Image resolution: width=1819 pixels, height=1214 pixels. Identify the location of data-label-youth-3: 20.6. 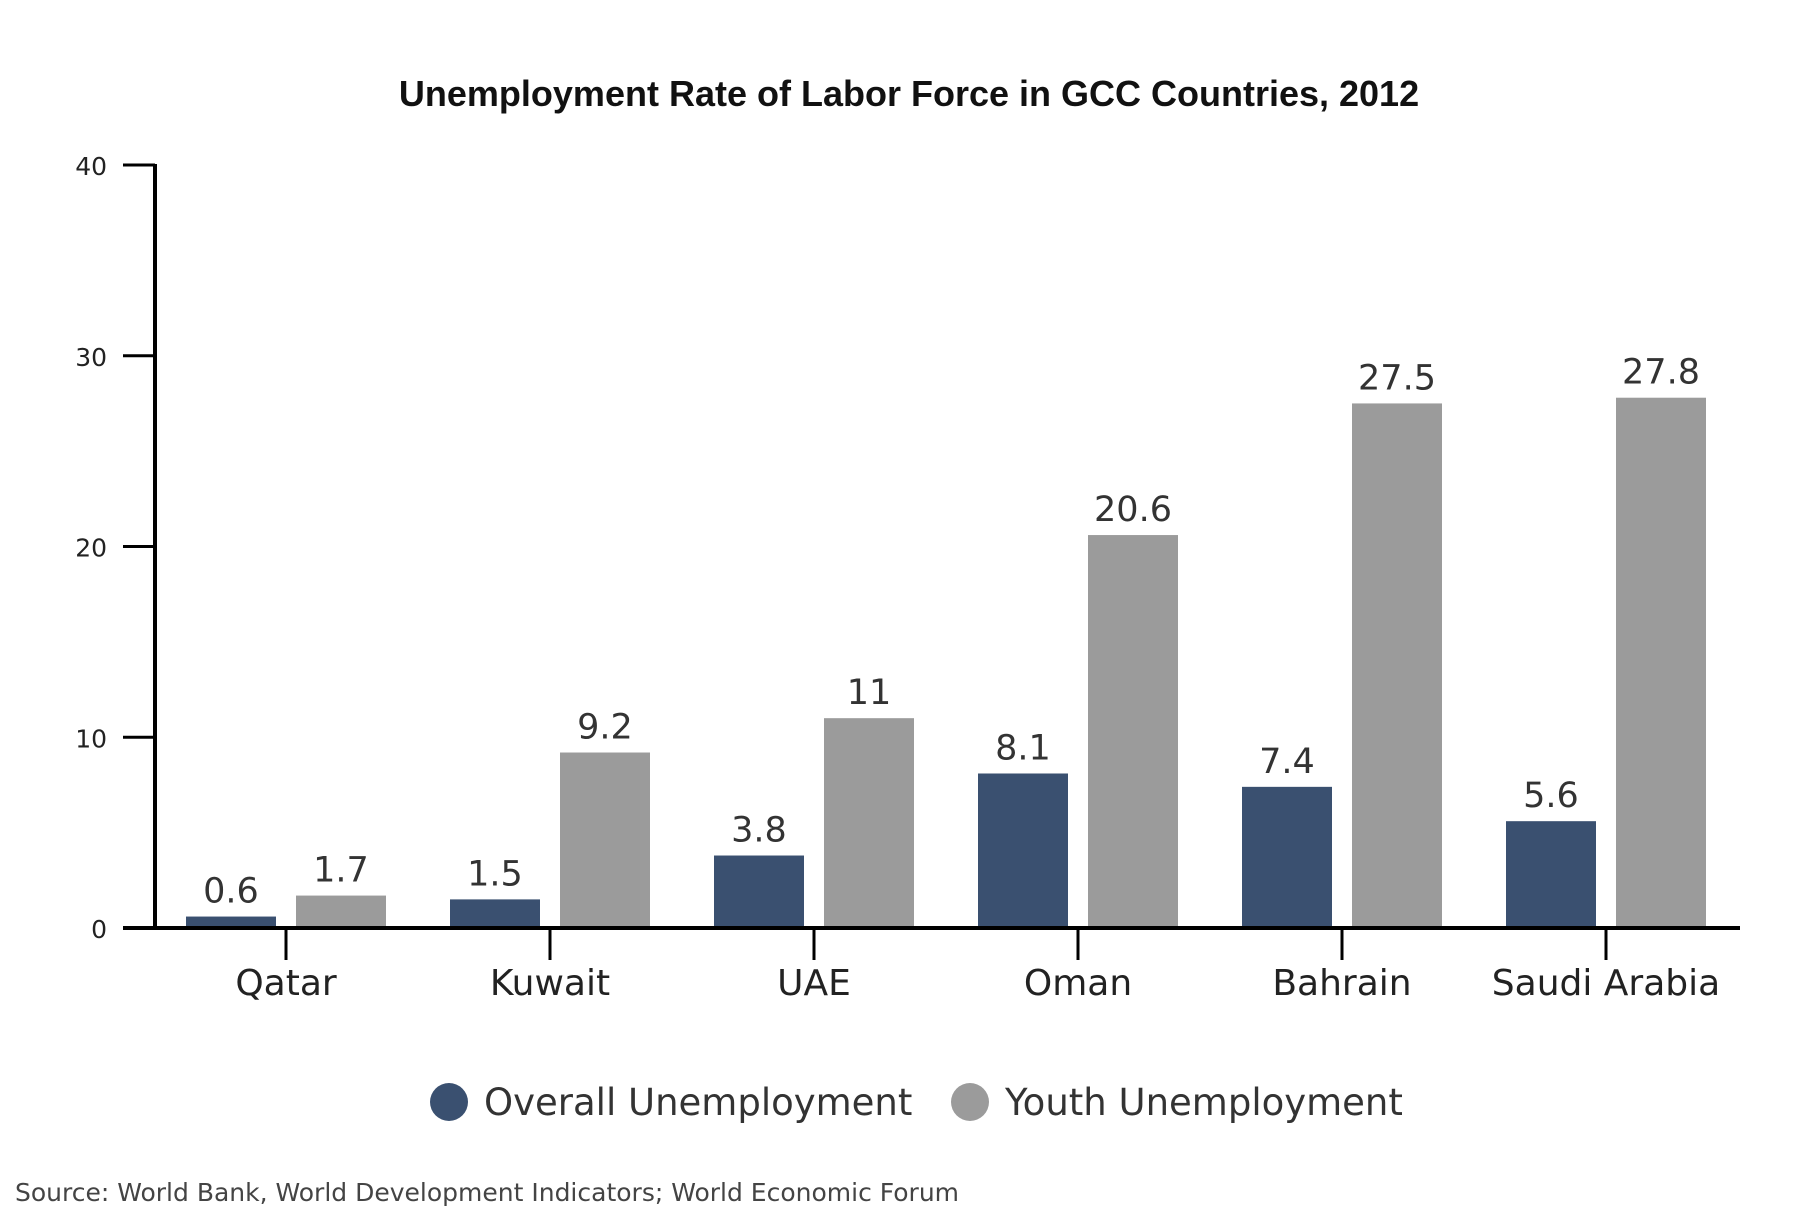
(1133, 510).